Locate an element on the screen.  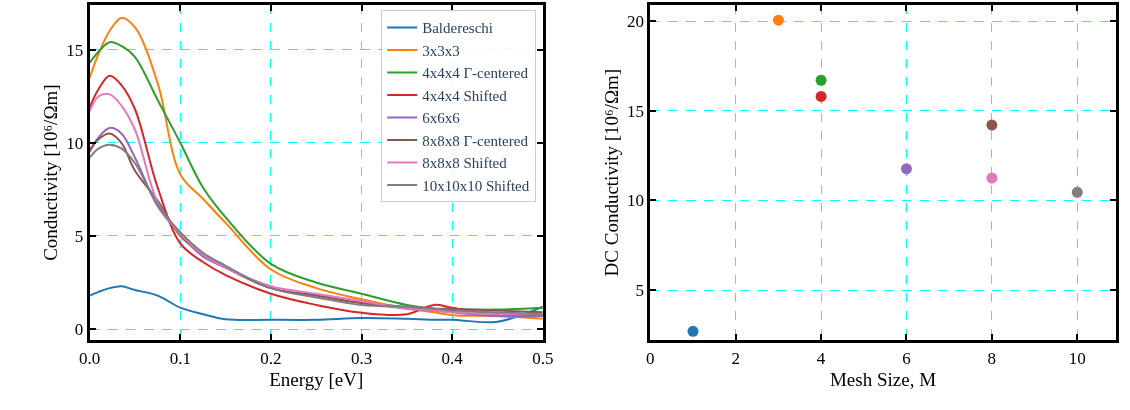
y-tick-label: 20 is located at coordinates (635, 22).